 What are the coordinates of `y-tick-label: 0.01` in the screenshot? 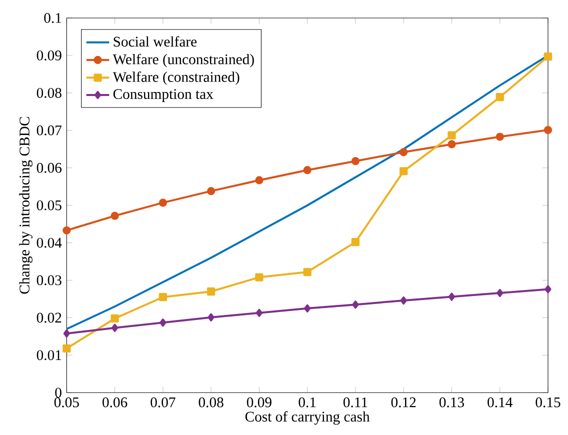 It's located at (49, 355).